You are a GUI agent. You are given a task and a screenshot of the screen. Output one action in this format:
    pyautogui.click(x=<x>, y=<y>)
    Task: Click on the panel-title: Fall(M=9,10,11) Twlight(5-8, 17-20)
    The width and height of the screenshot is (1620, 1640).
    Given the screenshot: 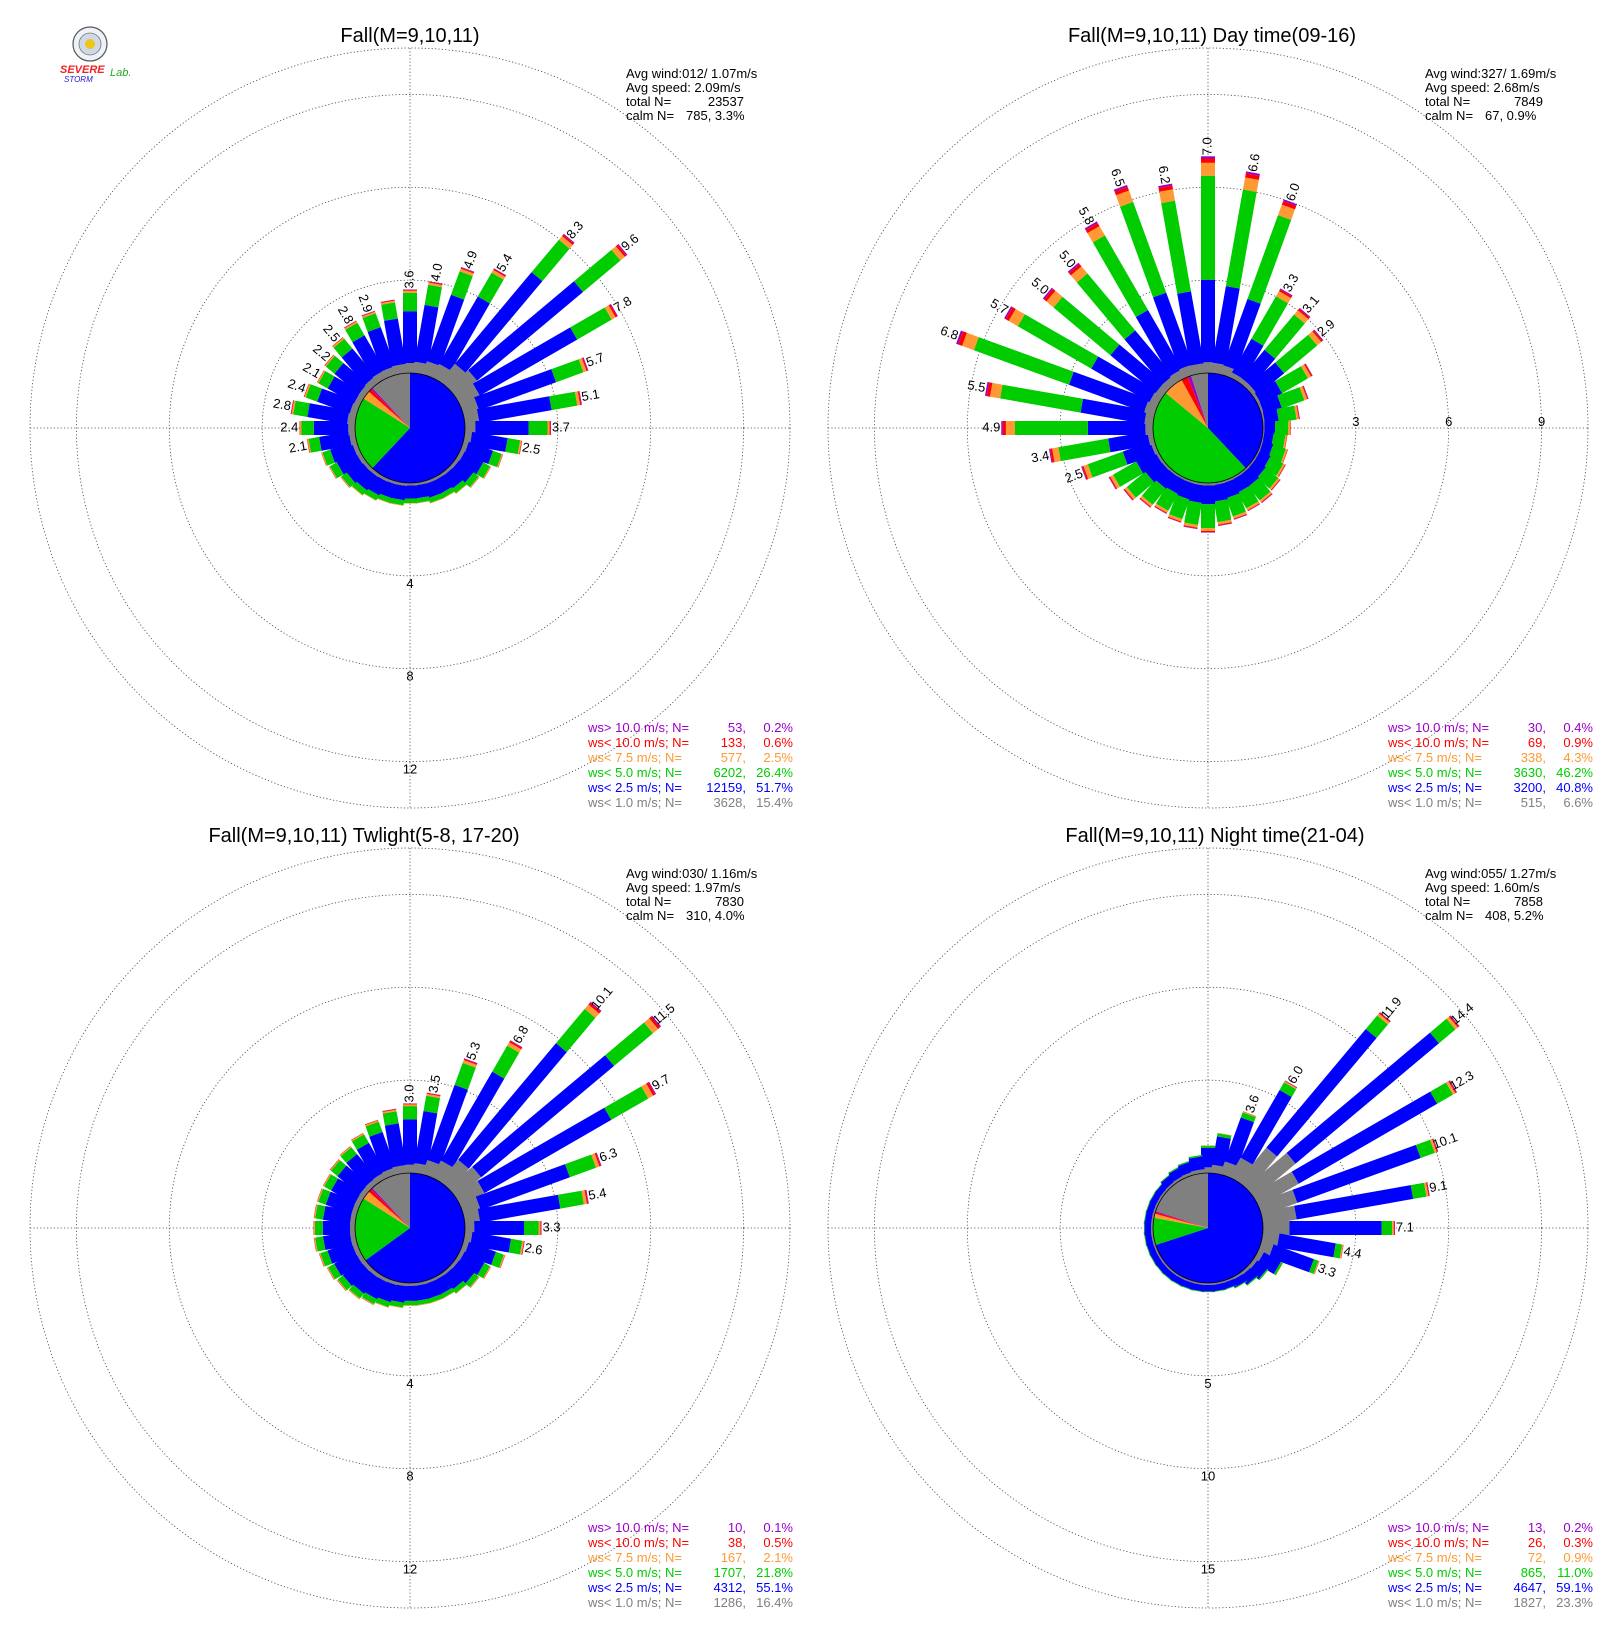 What is the action you would take?
    pyautogui.click(x=363, y=836)
    